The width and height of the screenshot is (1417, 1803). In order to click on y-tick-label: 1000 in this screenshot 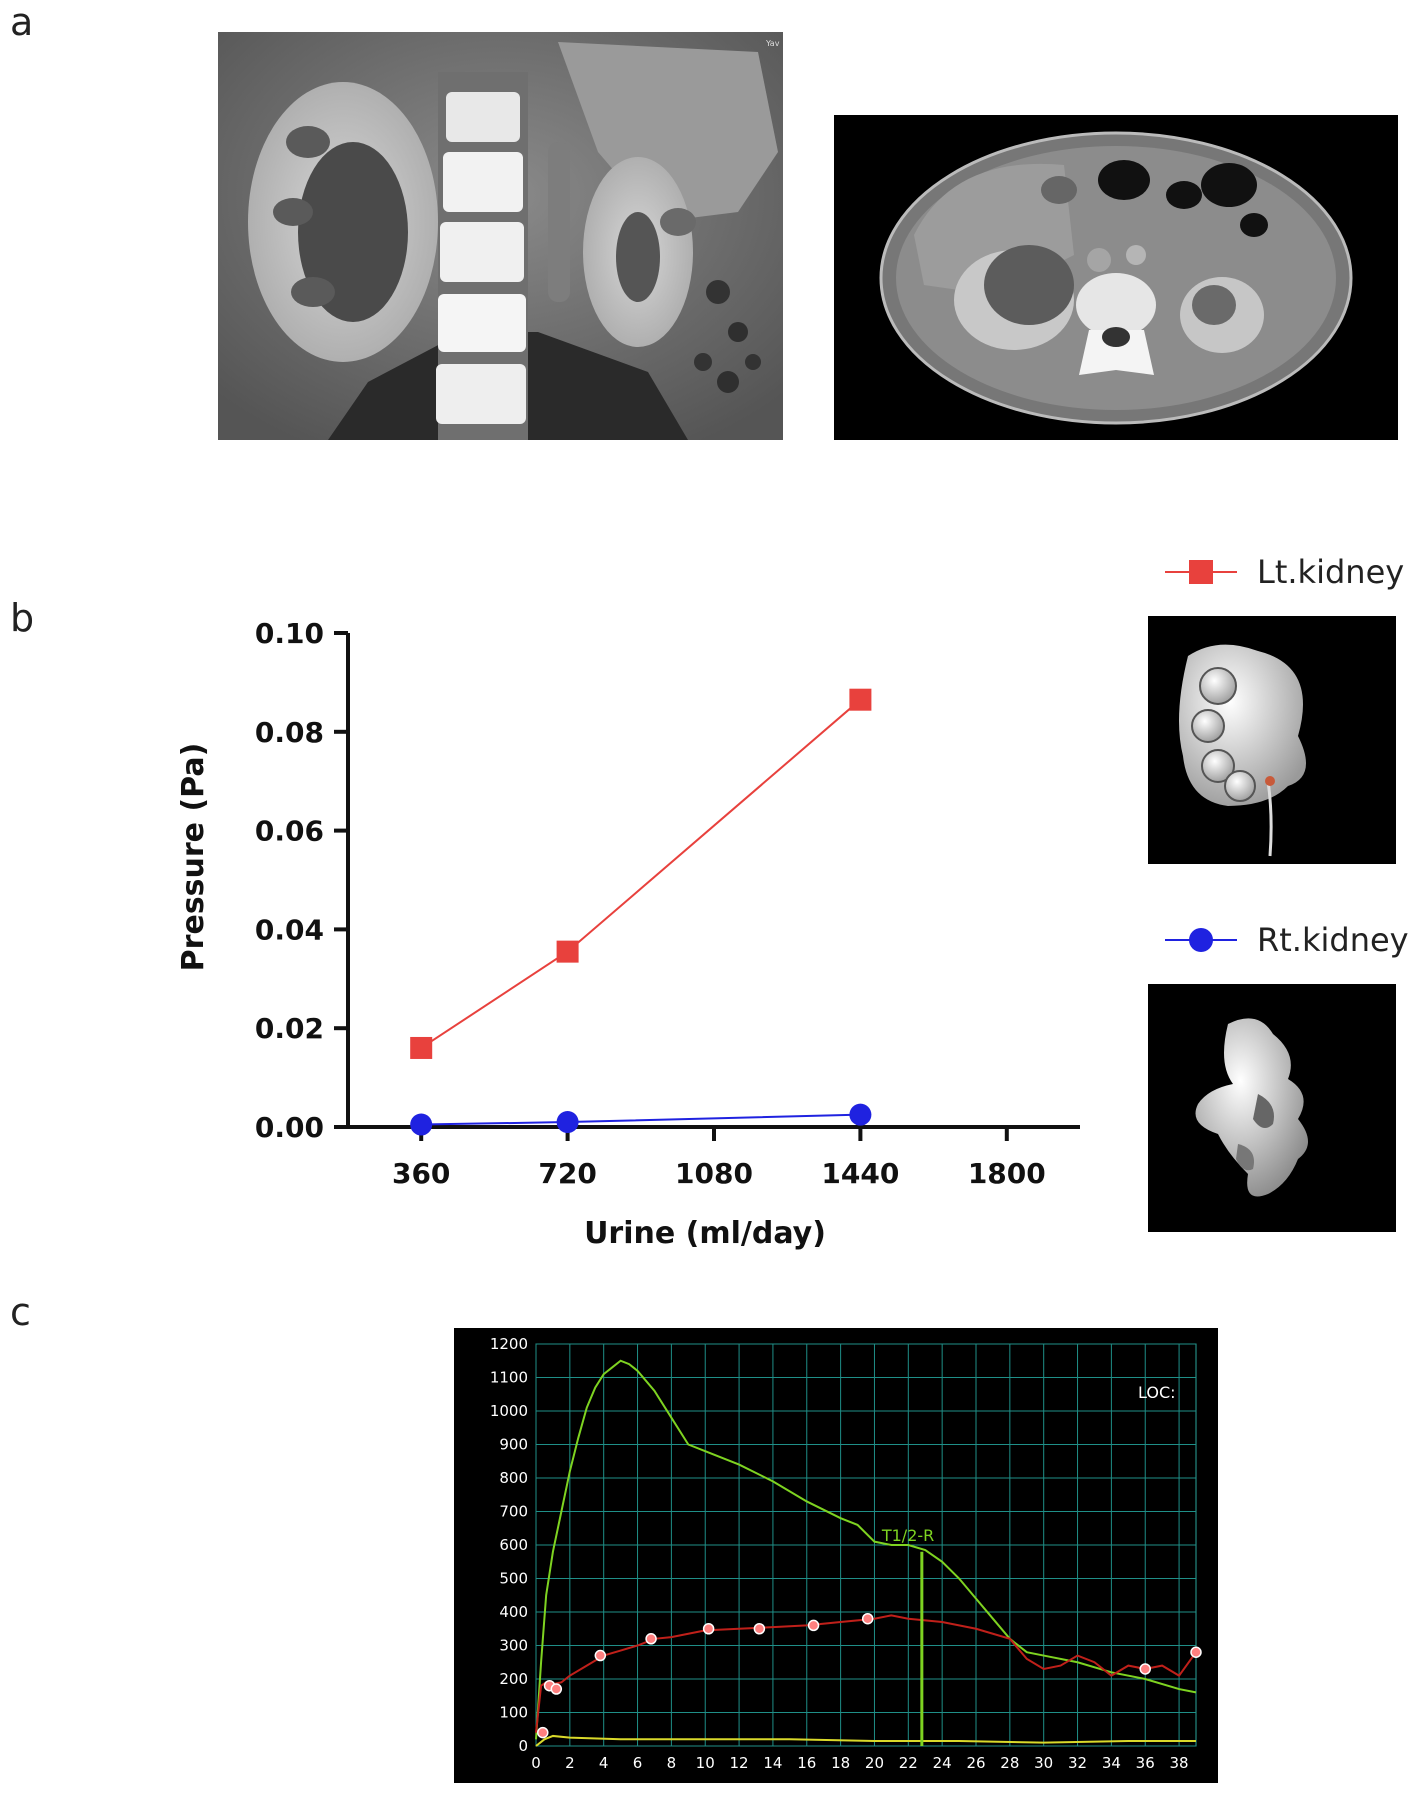, I will do `click(509, 1411)`.